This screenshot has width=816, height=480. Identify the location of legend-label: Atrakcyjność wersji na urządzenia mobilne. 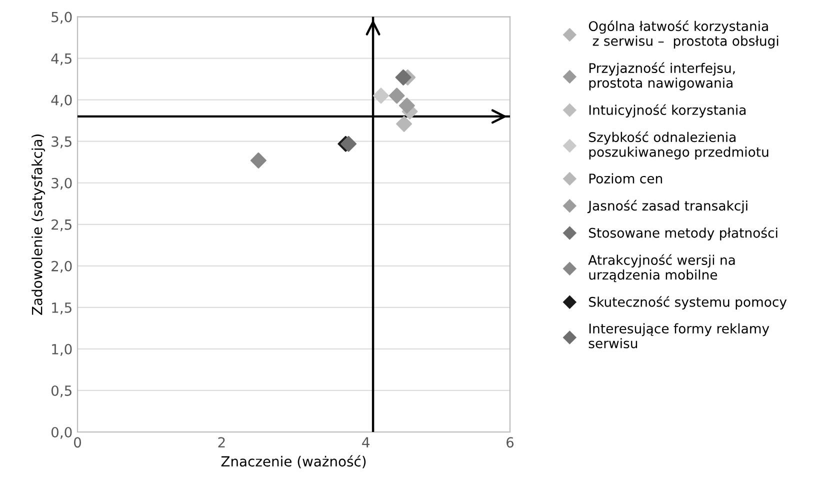
(661, 268).